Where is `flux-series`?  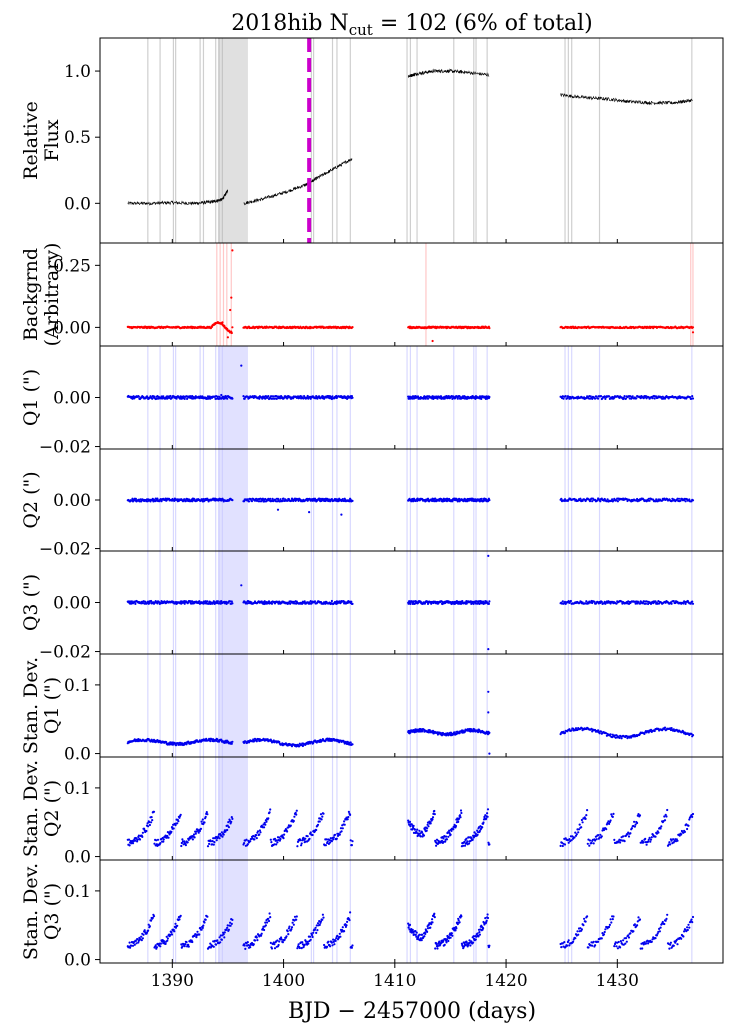 flux-series is located at coordinates (448, 73).